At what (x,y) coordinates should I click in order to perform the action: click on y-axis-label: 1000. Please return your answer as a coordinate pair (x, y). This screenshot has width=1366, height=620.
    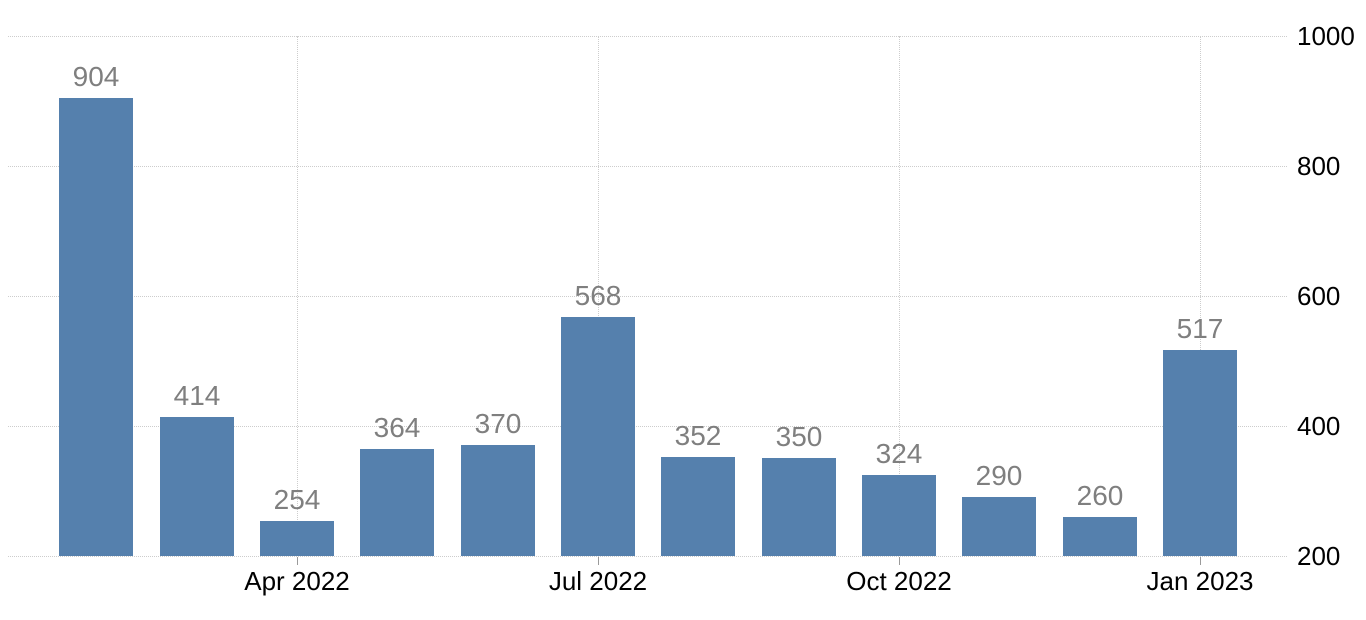
    Looking at the image, I should click on (1326, 36).